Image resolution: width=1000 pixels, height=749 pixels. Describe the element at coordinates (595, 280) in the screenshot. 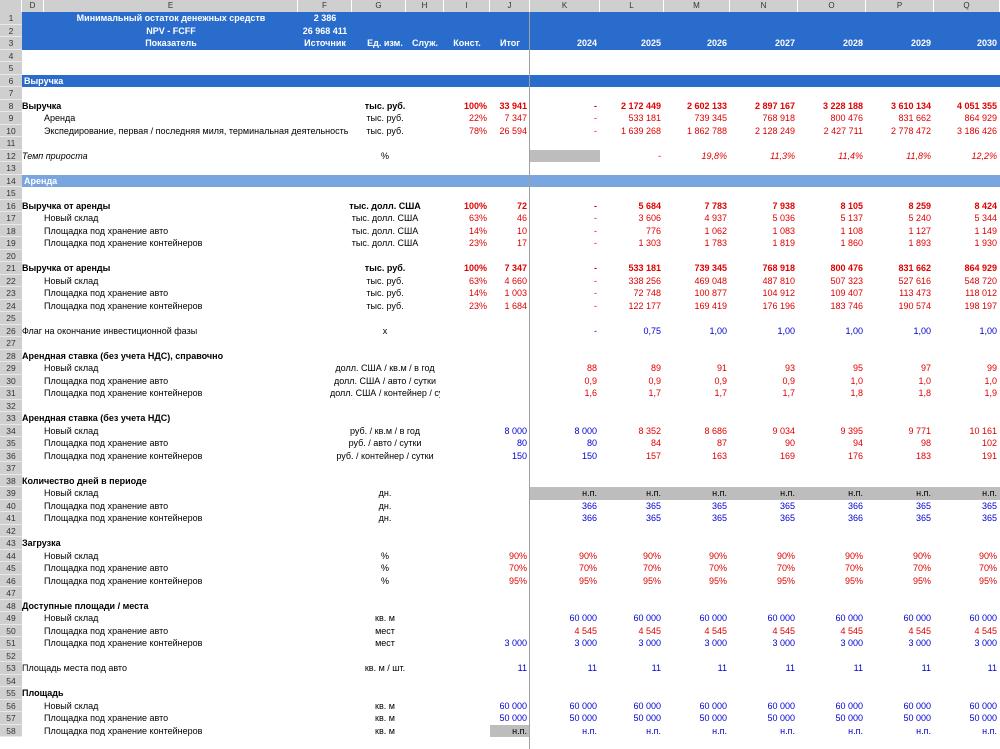

I see `cell-k22: -` at that location.